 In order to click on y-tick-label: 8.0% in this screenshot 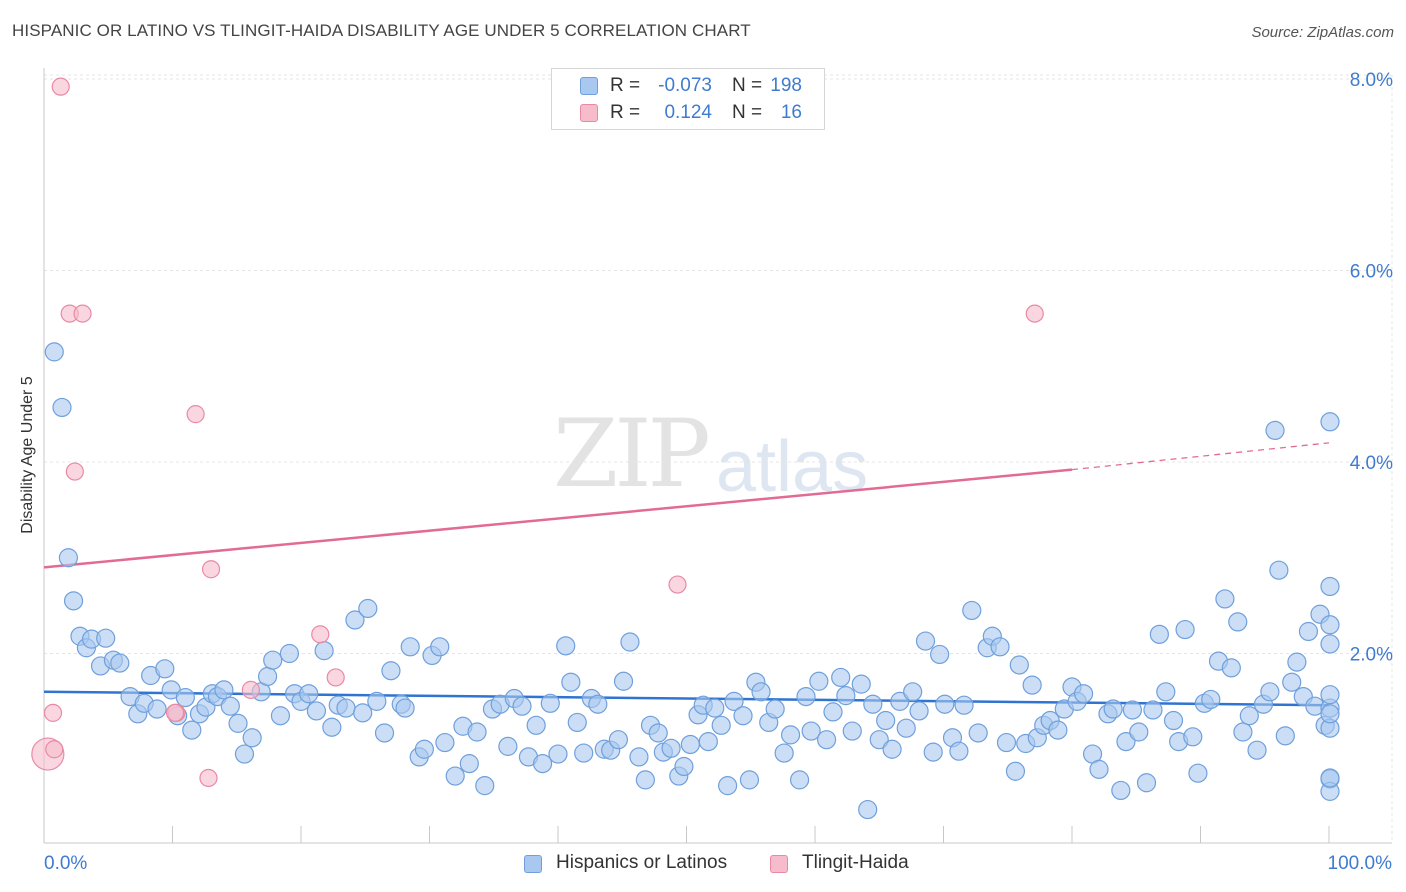, I will do `click(1371, 80)`.